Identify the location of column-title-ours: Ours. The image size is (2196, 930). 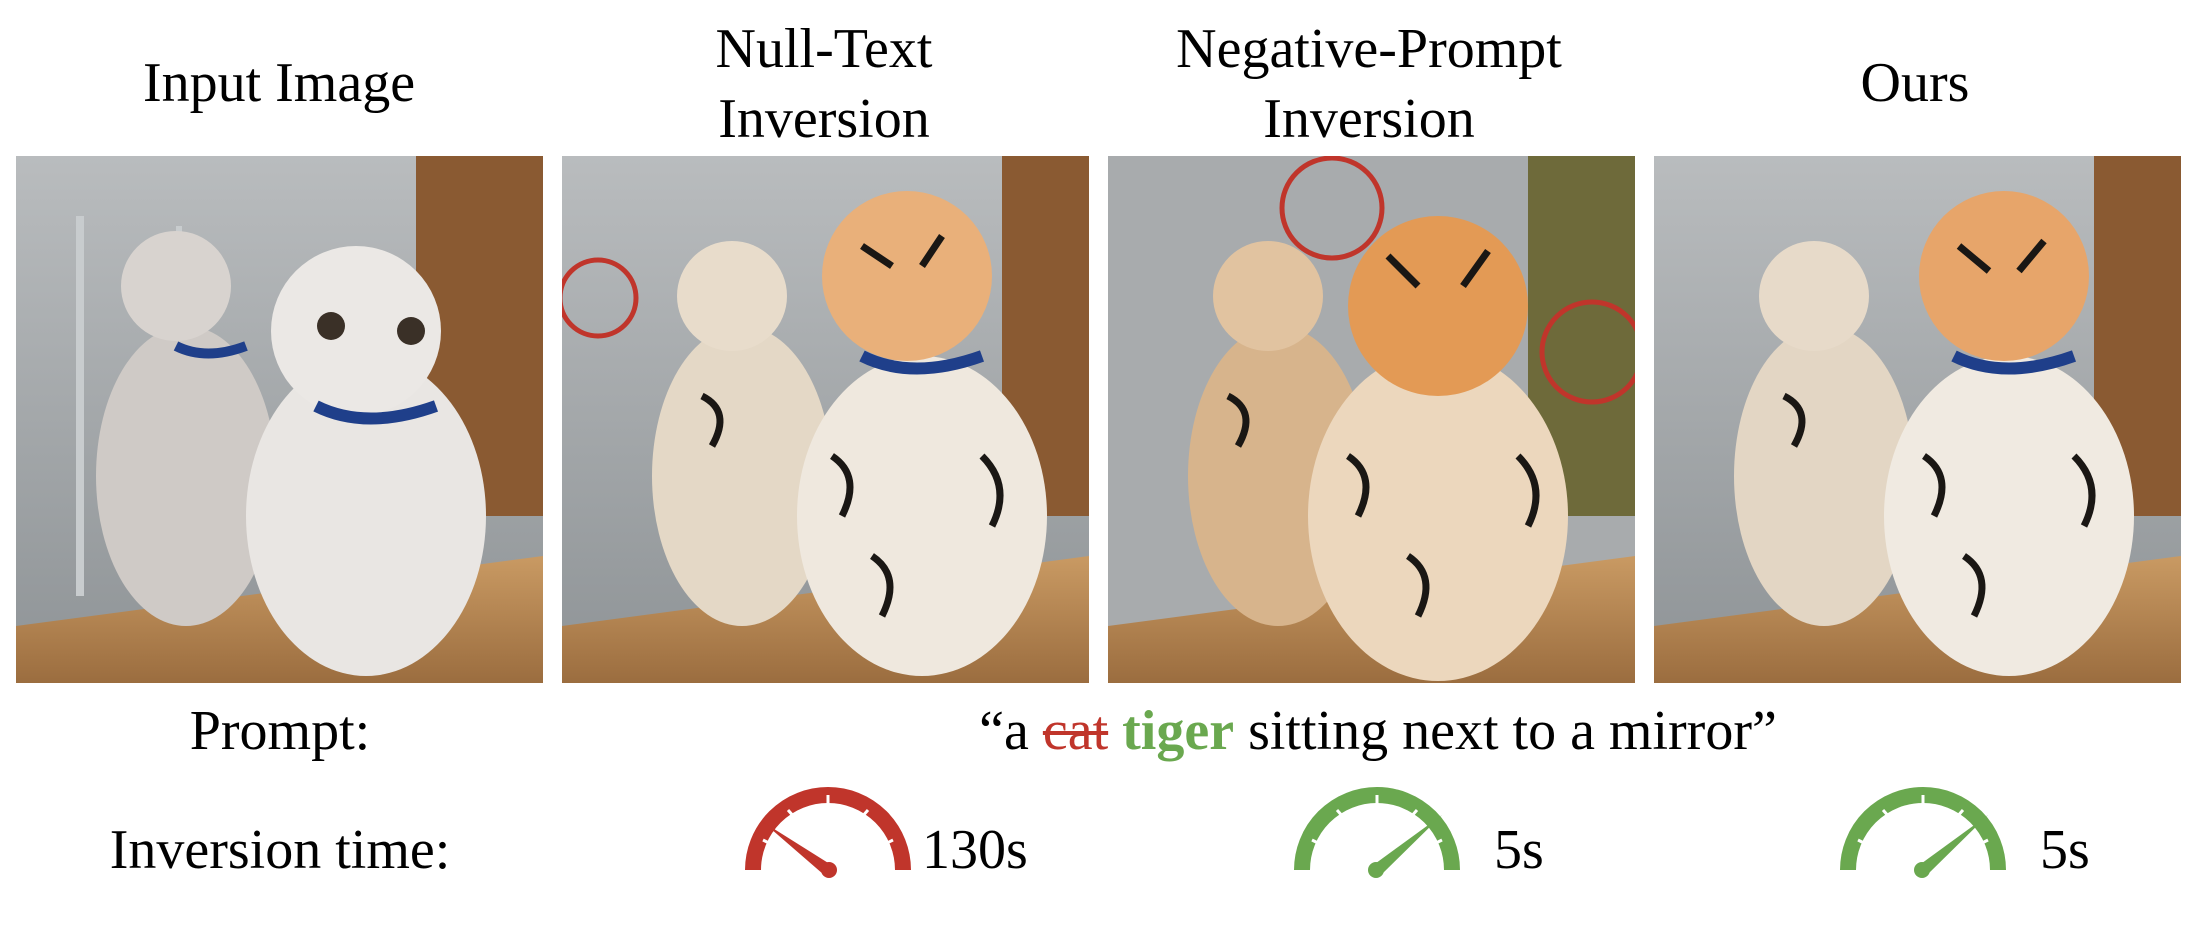
(1915, 83).